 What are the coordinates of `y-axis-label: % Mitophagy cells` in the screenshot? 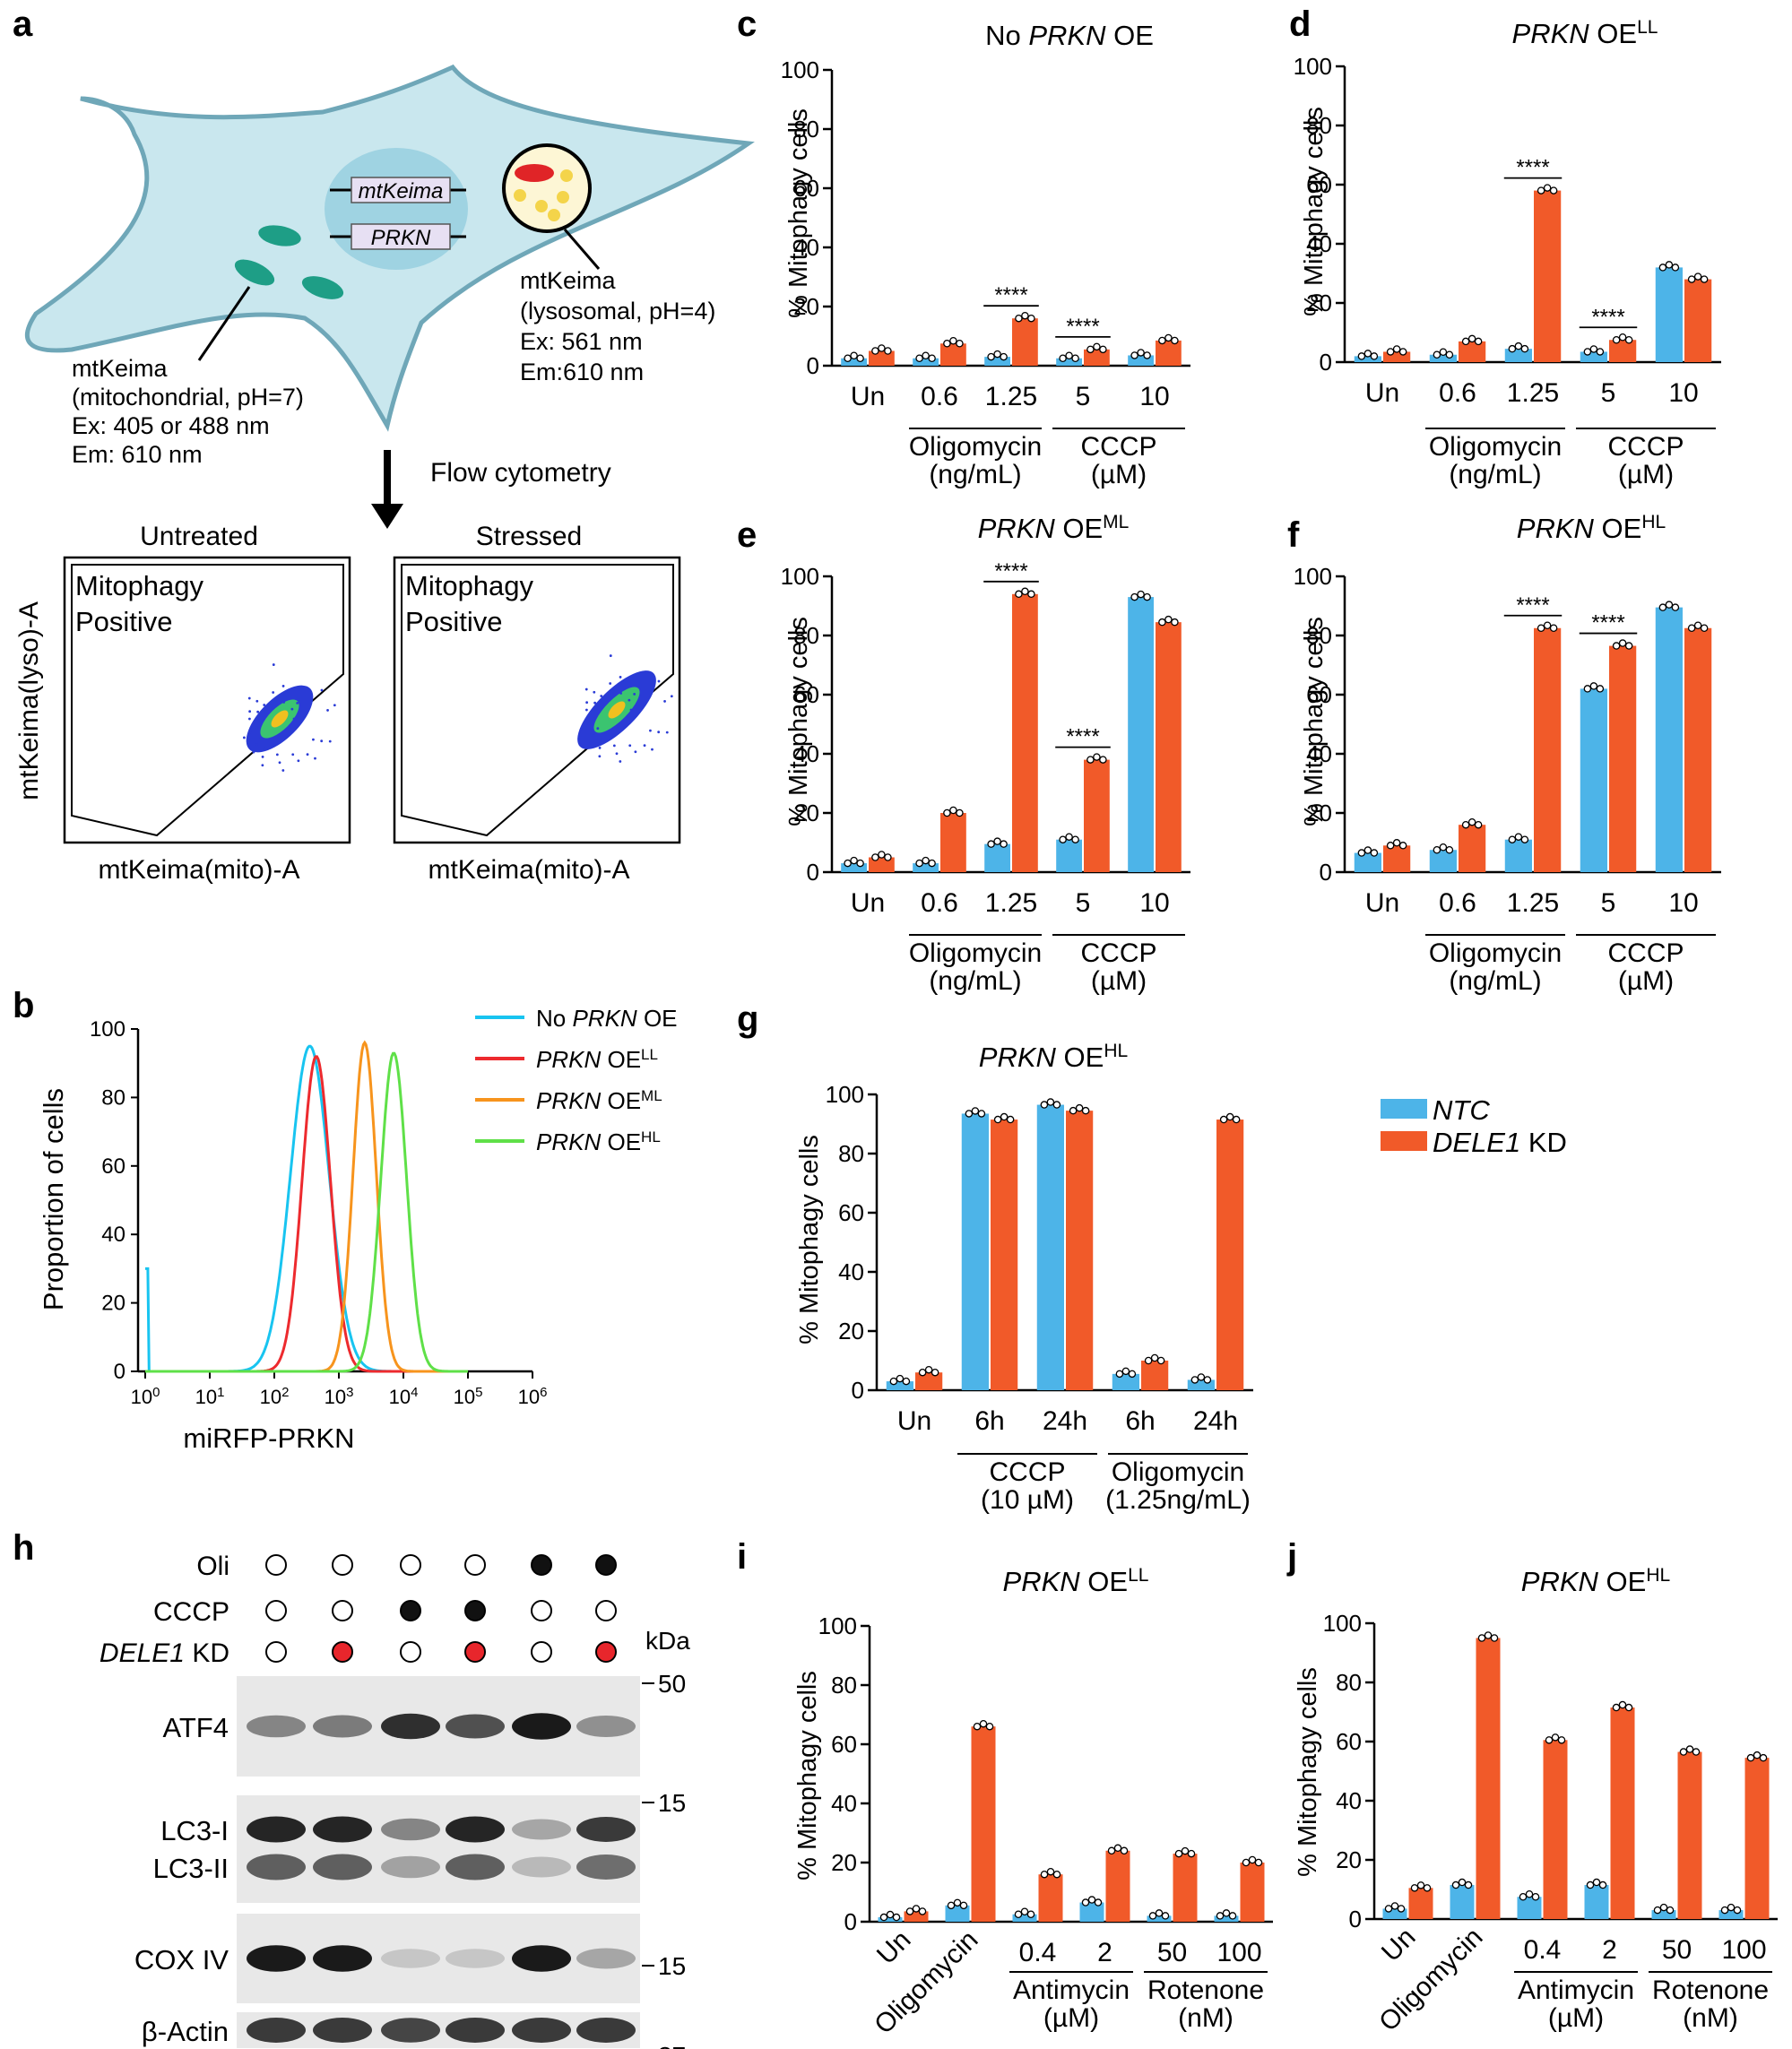 It's located at (1314, 212).